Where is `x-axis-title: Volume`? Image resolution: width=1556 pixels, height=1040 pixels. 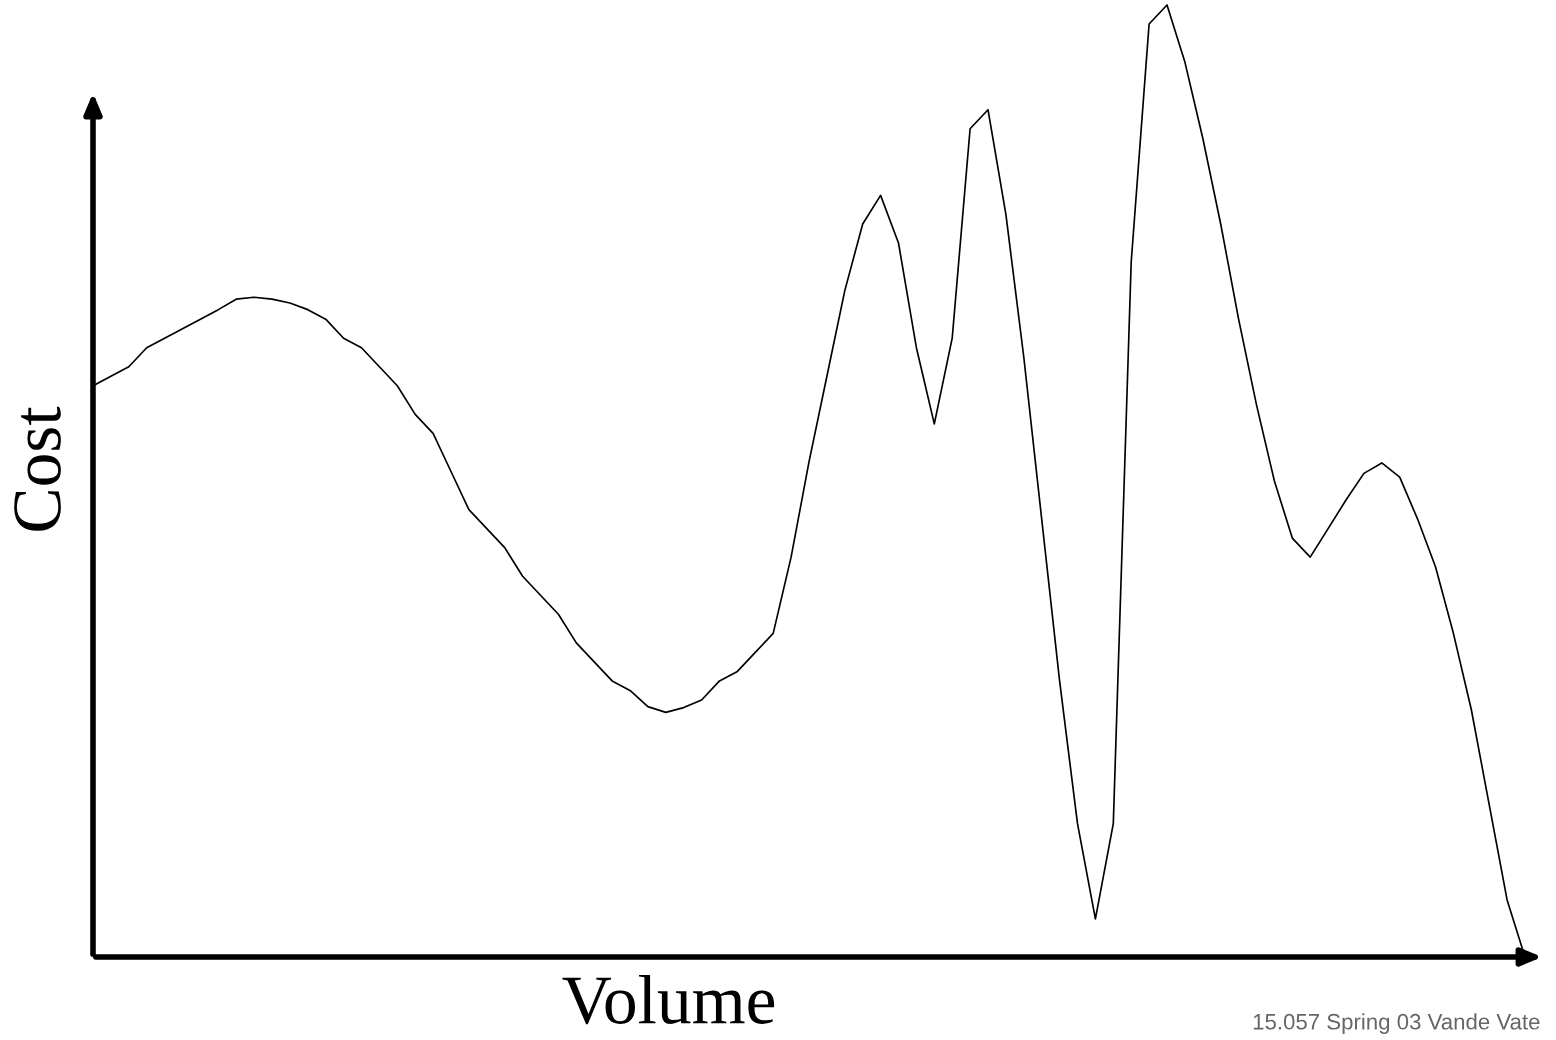 x-axis-title: Volume is located at coordinates (668, 1000).